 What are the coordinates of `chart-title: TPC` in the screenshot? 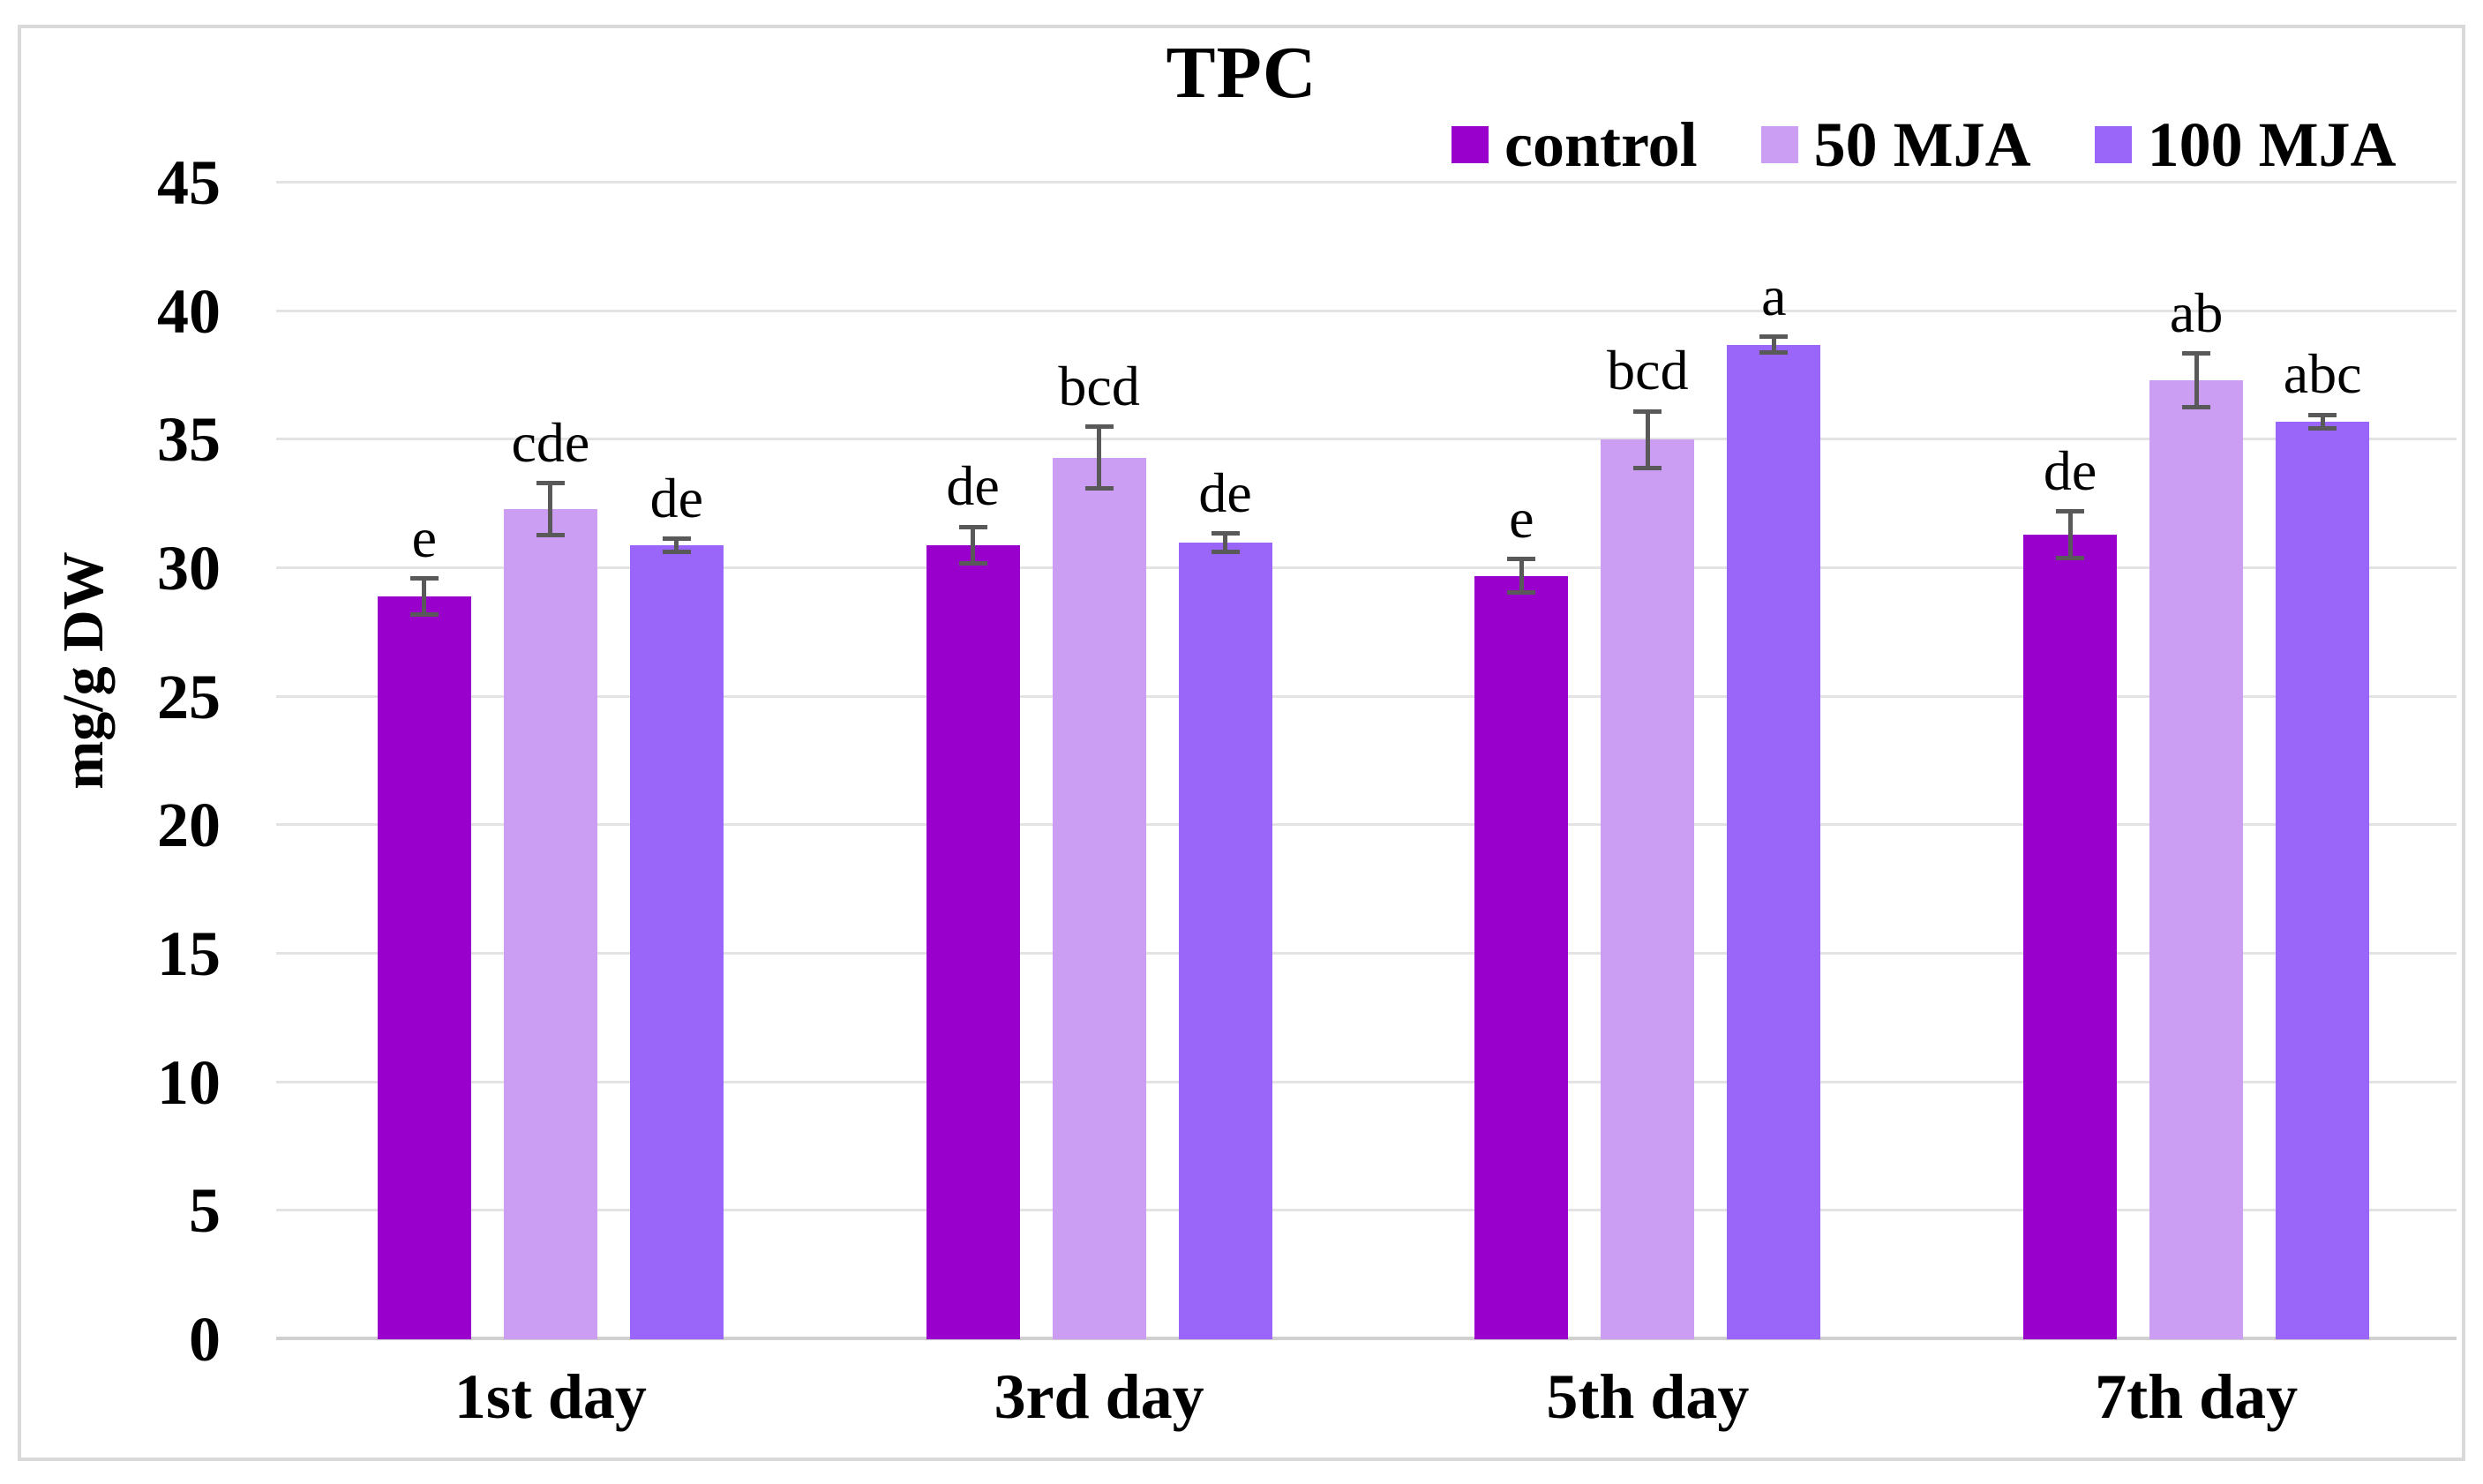 It's located at (1241, 73).